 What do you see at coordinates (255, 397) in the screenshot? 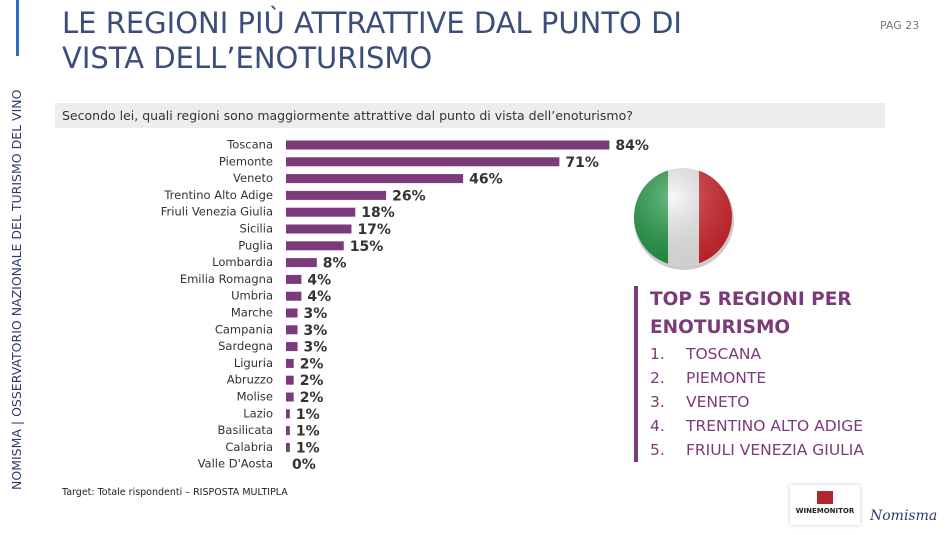
I see `category-label: Molise` at bounding box center [255, 397].